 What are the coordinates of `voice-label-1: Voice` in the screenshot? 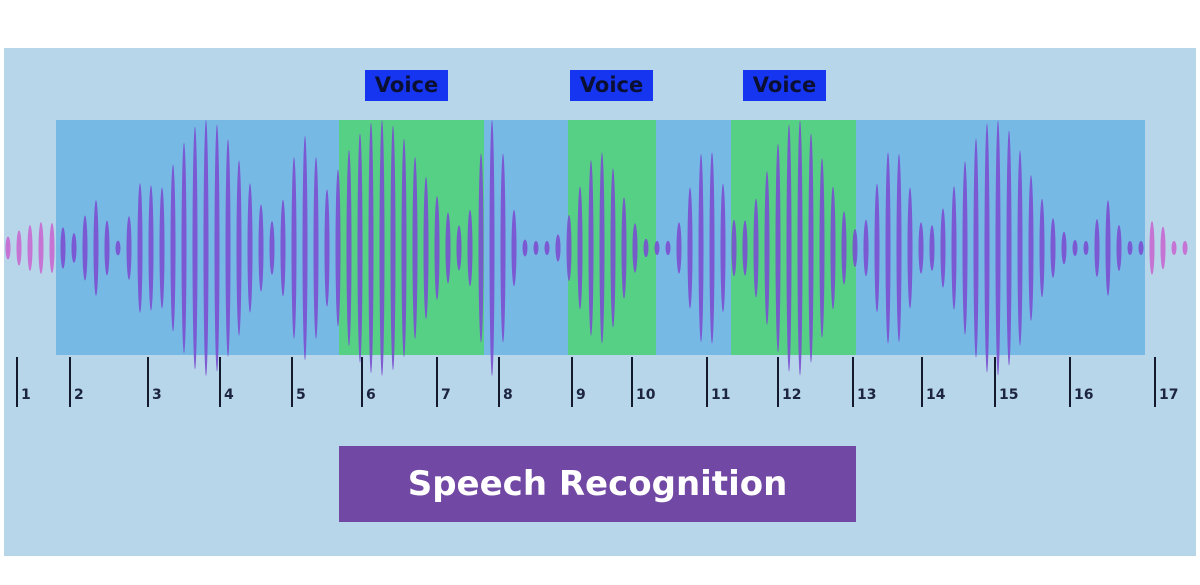 It's located at (406, 85).